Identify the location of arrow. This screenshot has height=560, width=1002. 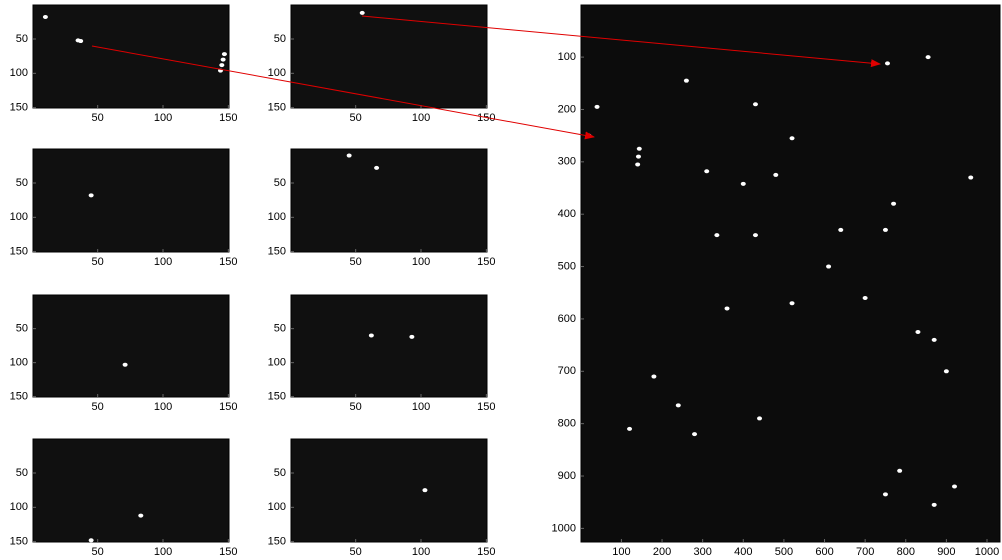
(343, 92).